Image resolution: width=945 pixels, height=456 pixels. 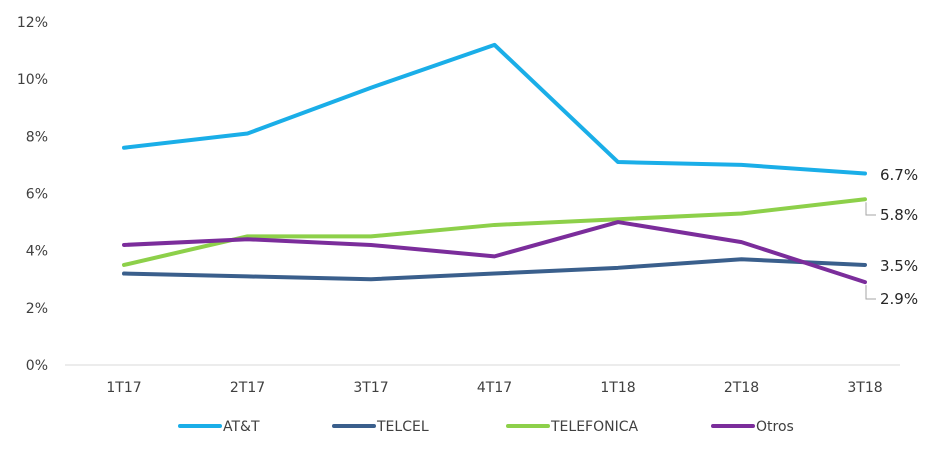 What do you see at coordinates (864, 388) in the screenshot?
I see `x-tick-label: 3T18` at bounding box center [864, 388].